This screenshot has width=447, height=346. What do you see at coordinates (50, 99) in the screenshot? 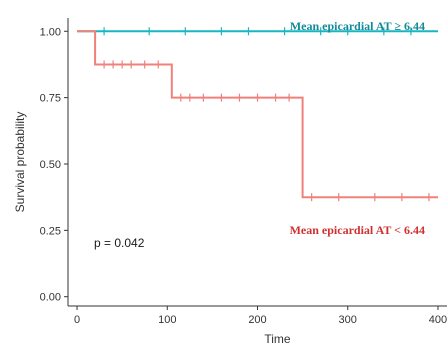
I see `y-tick-label: 0.75` at bounding box center [50, 99].